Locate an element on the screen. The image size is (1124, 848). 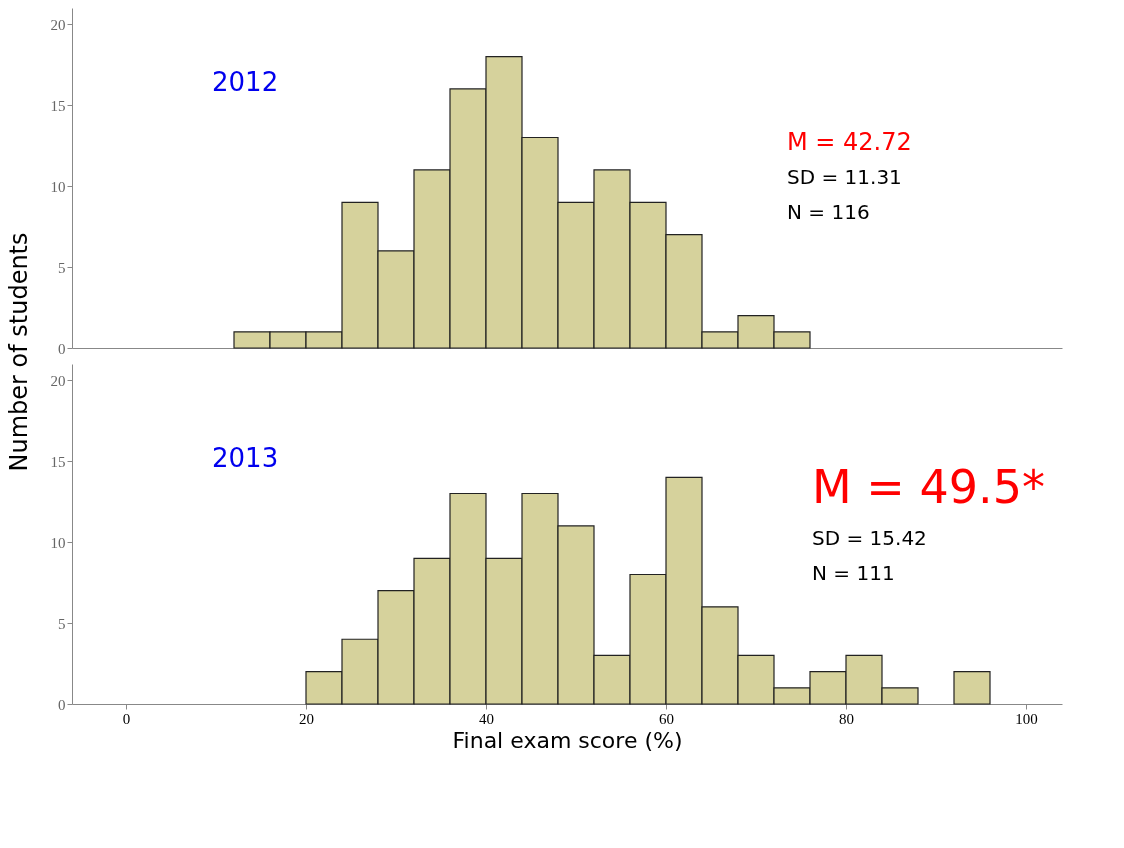
x-tick-label: 100 is located at coordinates (1026, 718).